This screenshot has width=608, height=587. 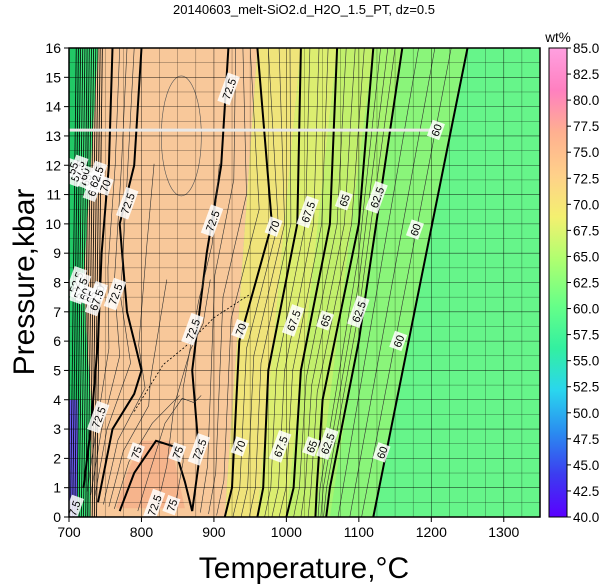 What do you see at coordinates (558, 282) in the screenshot?
I see `colorbar` at bounding box center [558, 282].